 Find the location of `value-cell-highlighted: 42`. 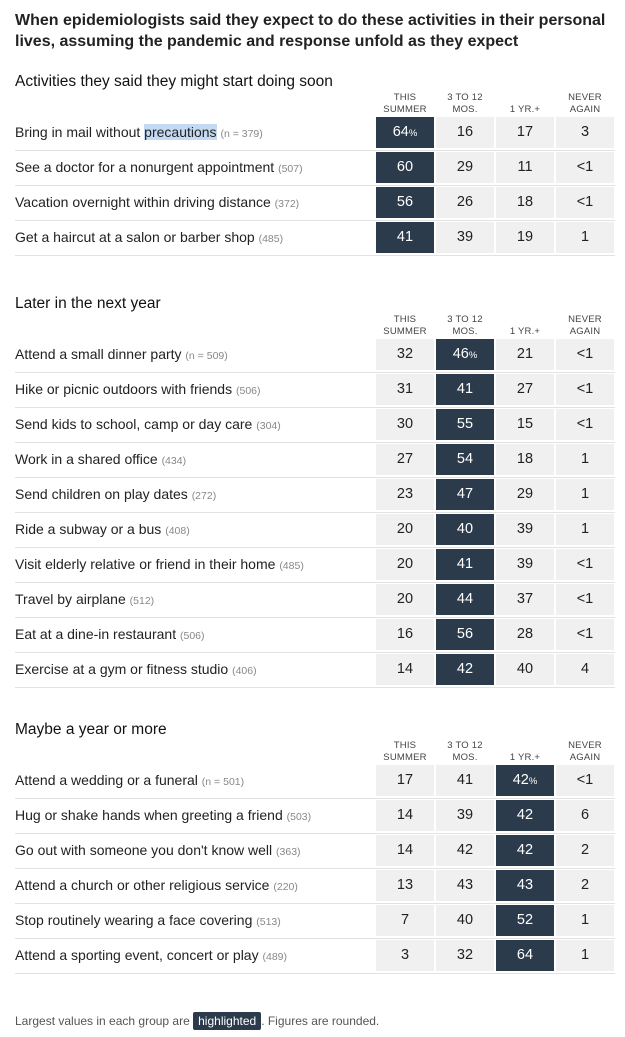

value-cell-highlighted: 42 is located at coordinates (525, 815).